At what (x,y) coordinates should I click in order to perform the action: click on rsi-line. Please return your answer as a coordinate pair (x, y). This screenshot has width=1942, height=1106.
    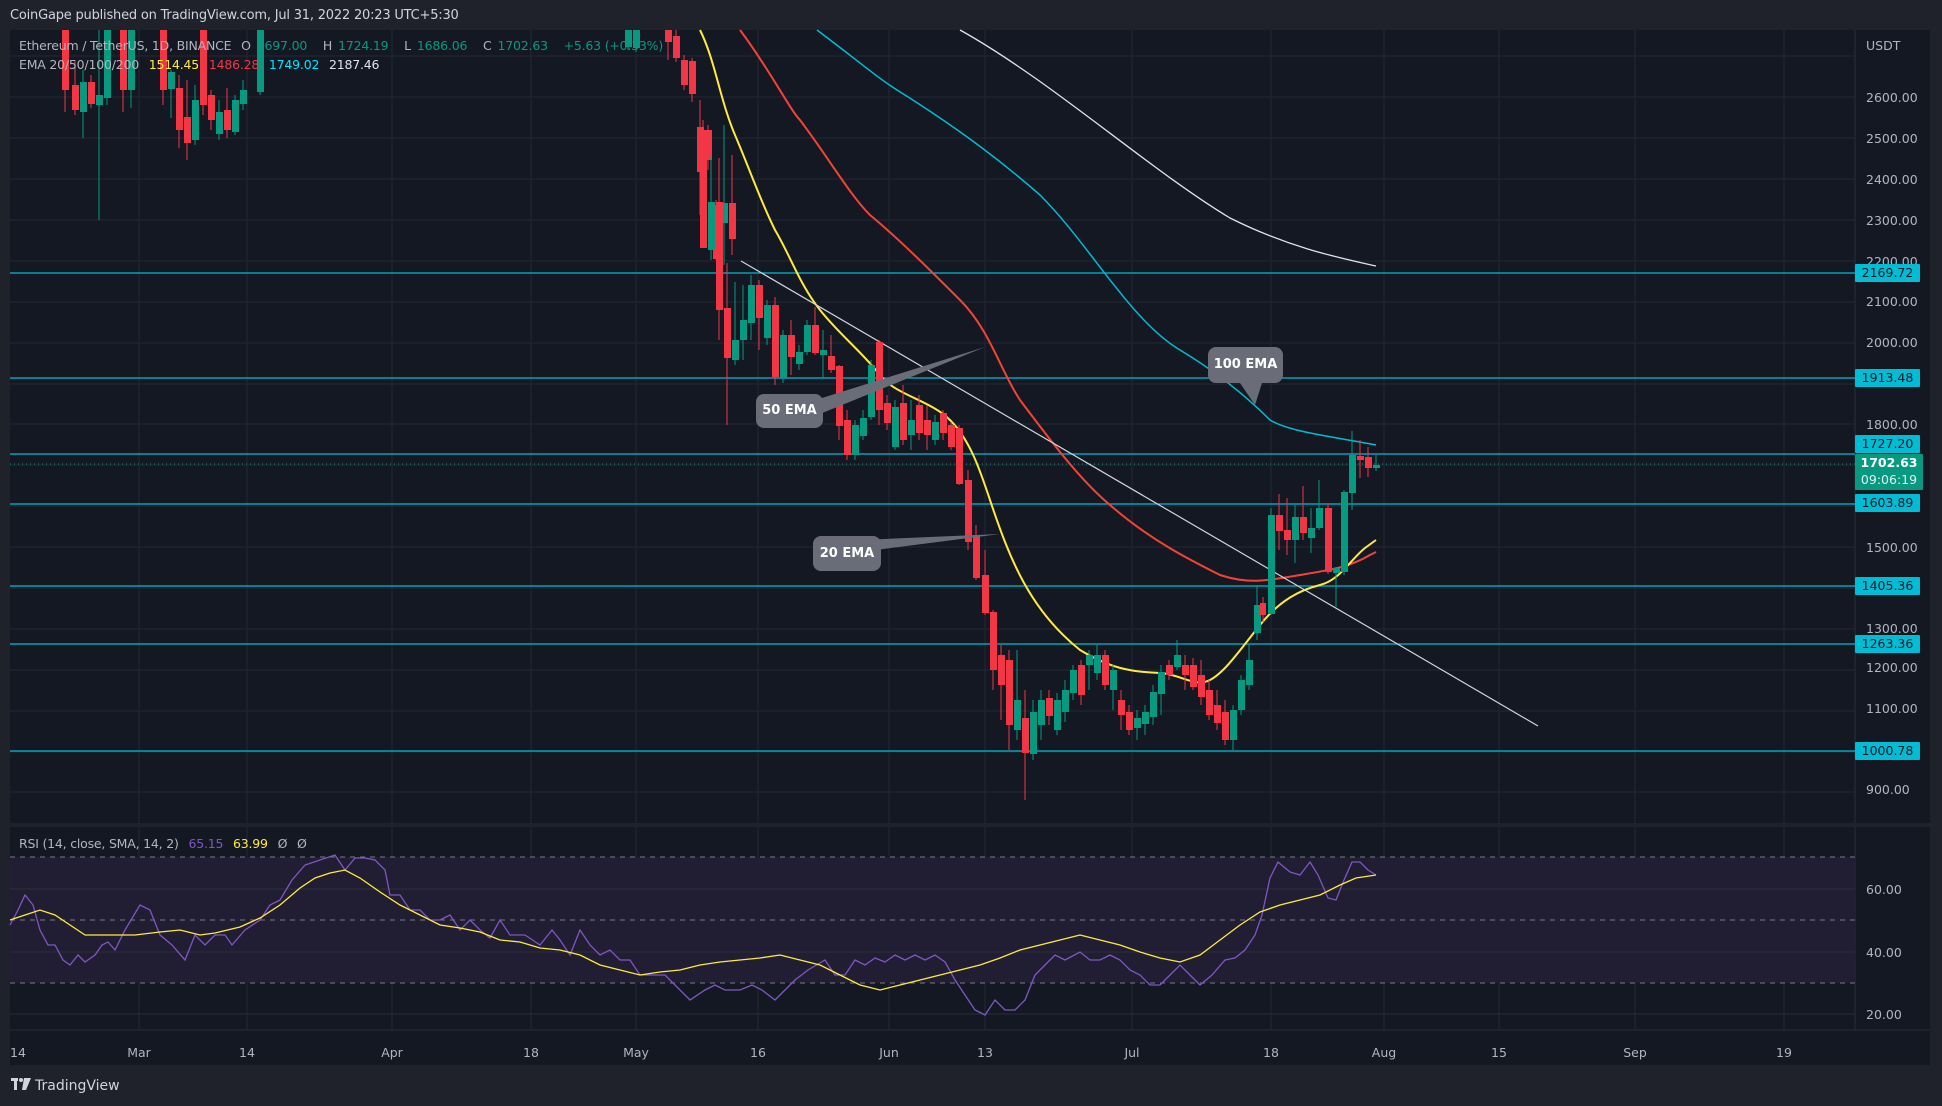
    Looking at the image, I should click on (693, 935).